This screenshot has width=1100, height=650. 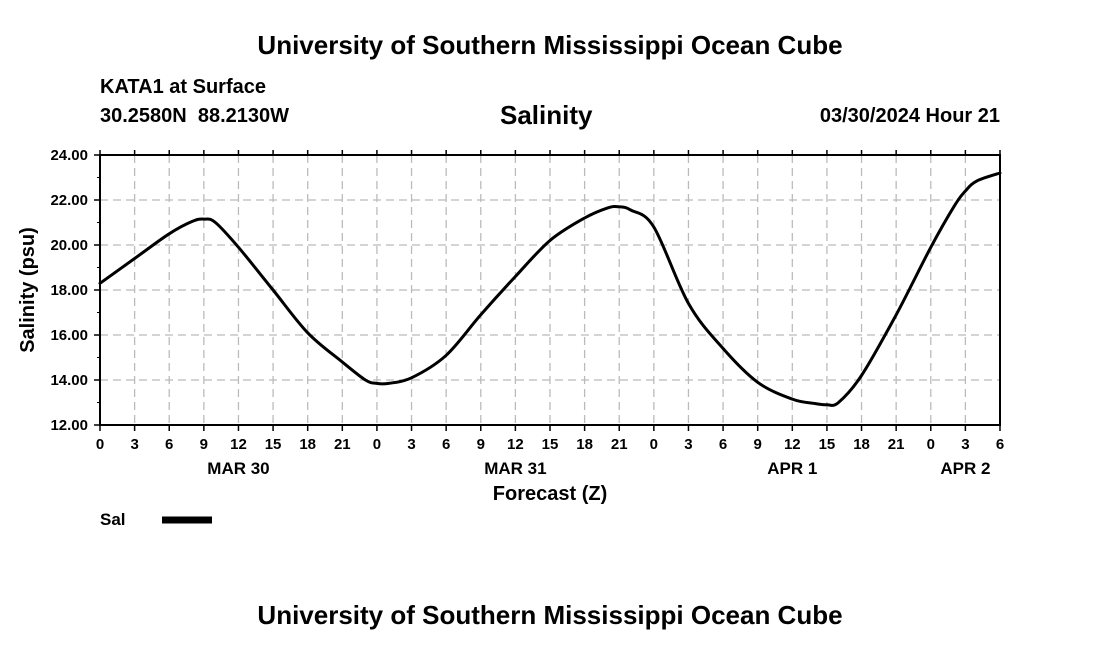 What do you see at coordinates (69, 425) in the screenshot?
I see `y-tick-label: 12.00` at bounding box center [69, 425].